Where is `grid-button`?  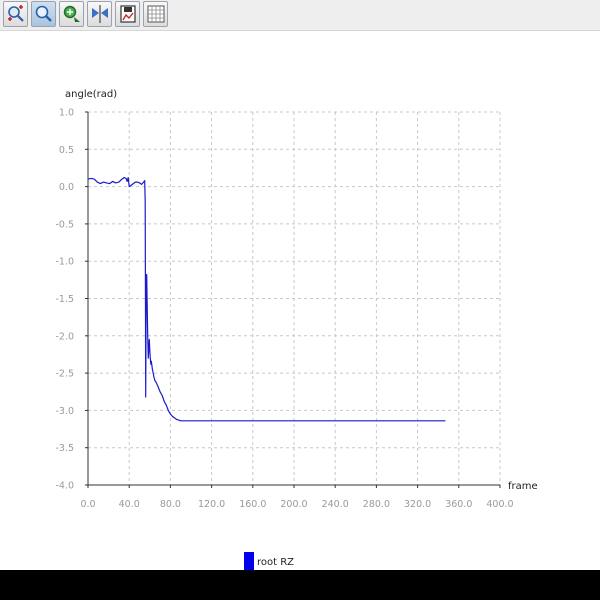
grid-button is located at coordinates (155, 14).